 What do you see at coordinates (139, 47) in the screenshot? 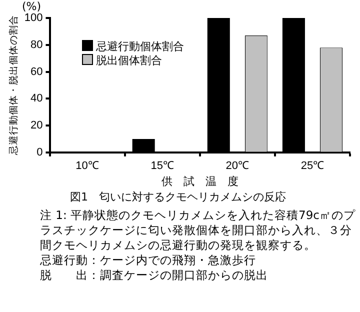
I see `legend-label: 忌避行動個体割合` at bounding box center [139, 47].